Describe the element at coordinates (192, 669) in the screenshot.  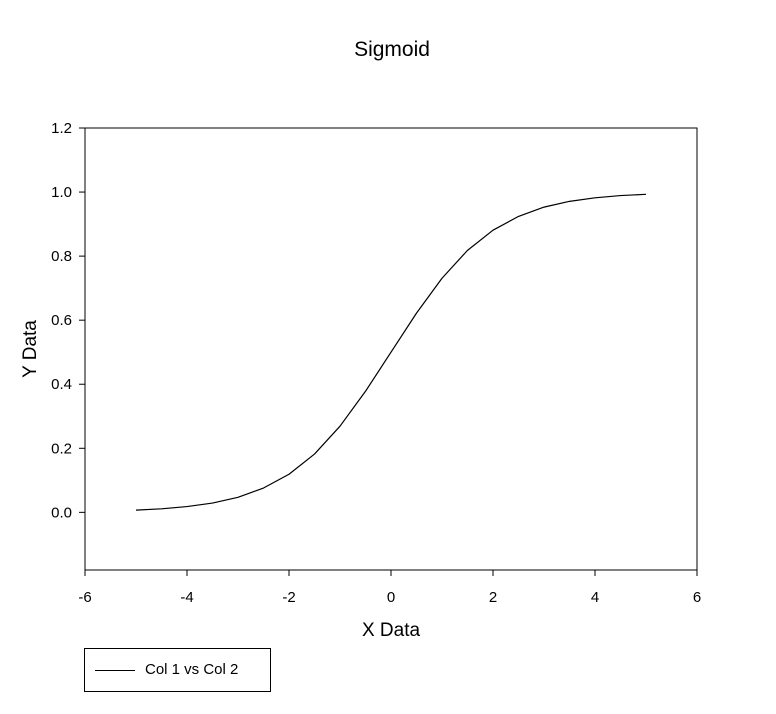
I see `legend-entry-label: Col 1 vs Col 2` at that location.